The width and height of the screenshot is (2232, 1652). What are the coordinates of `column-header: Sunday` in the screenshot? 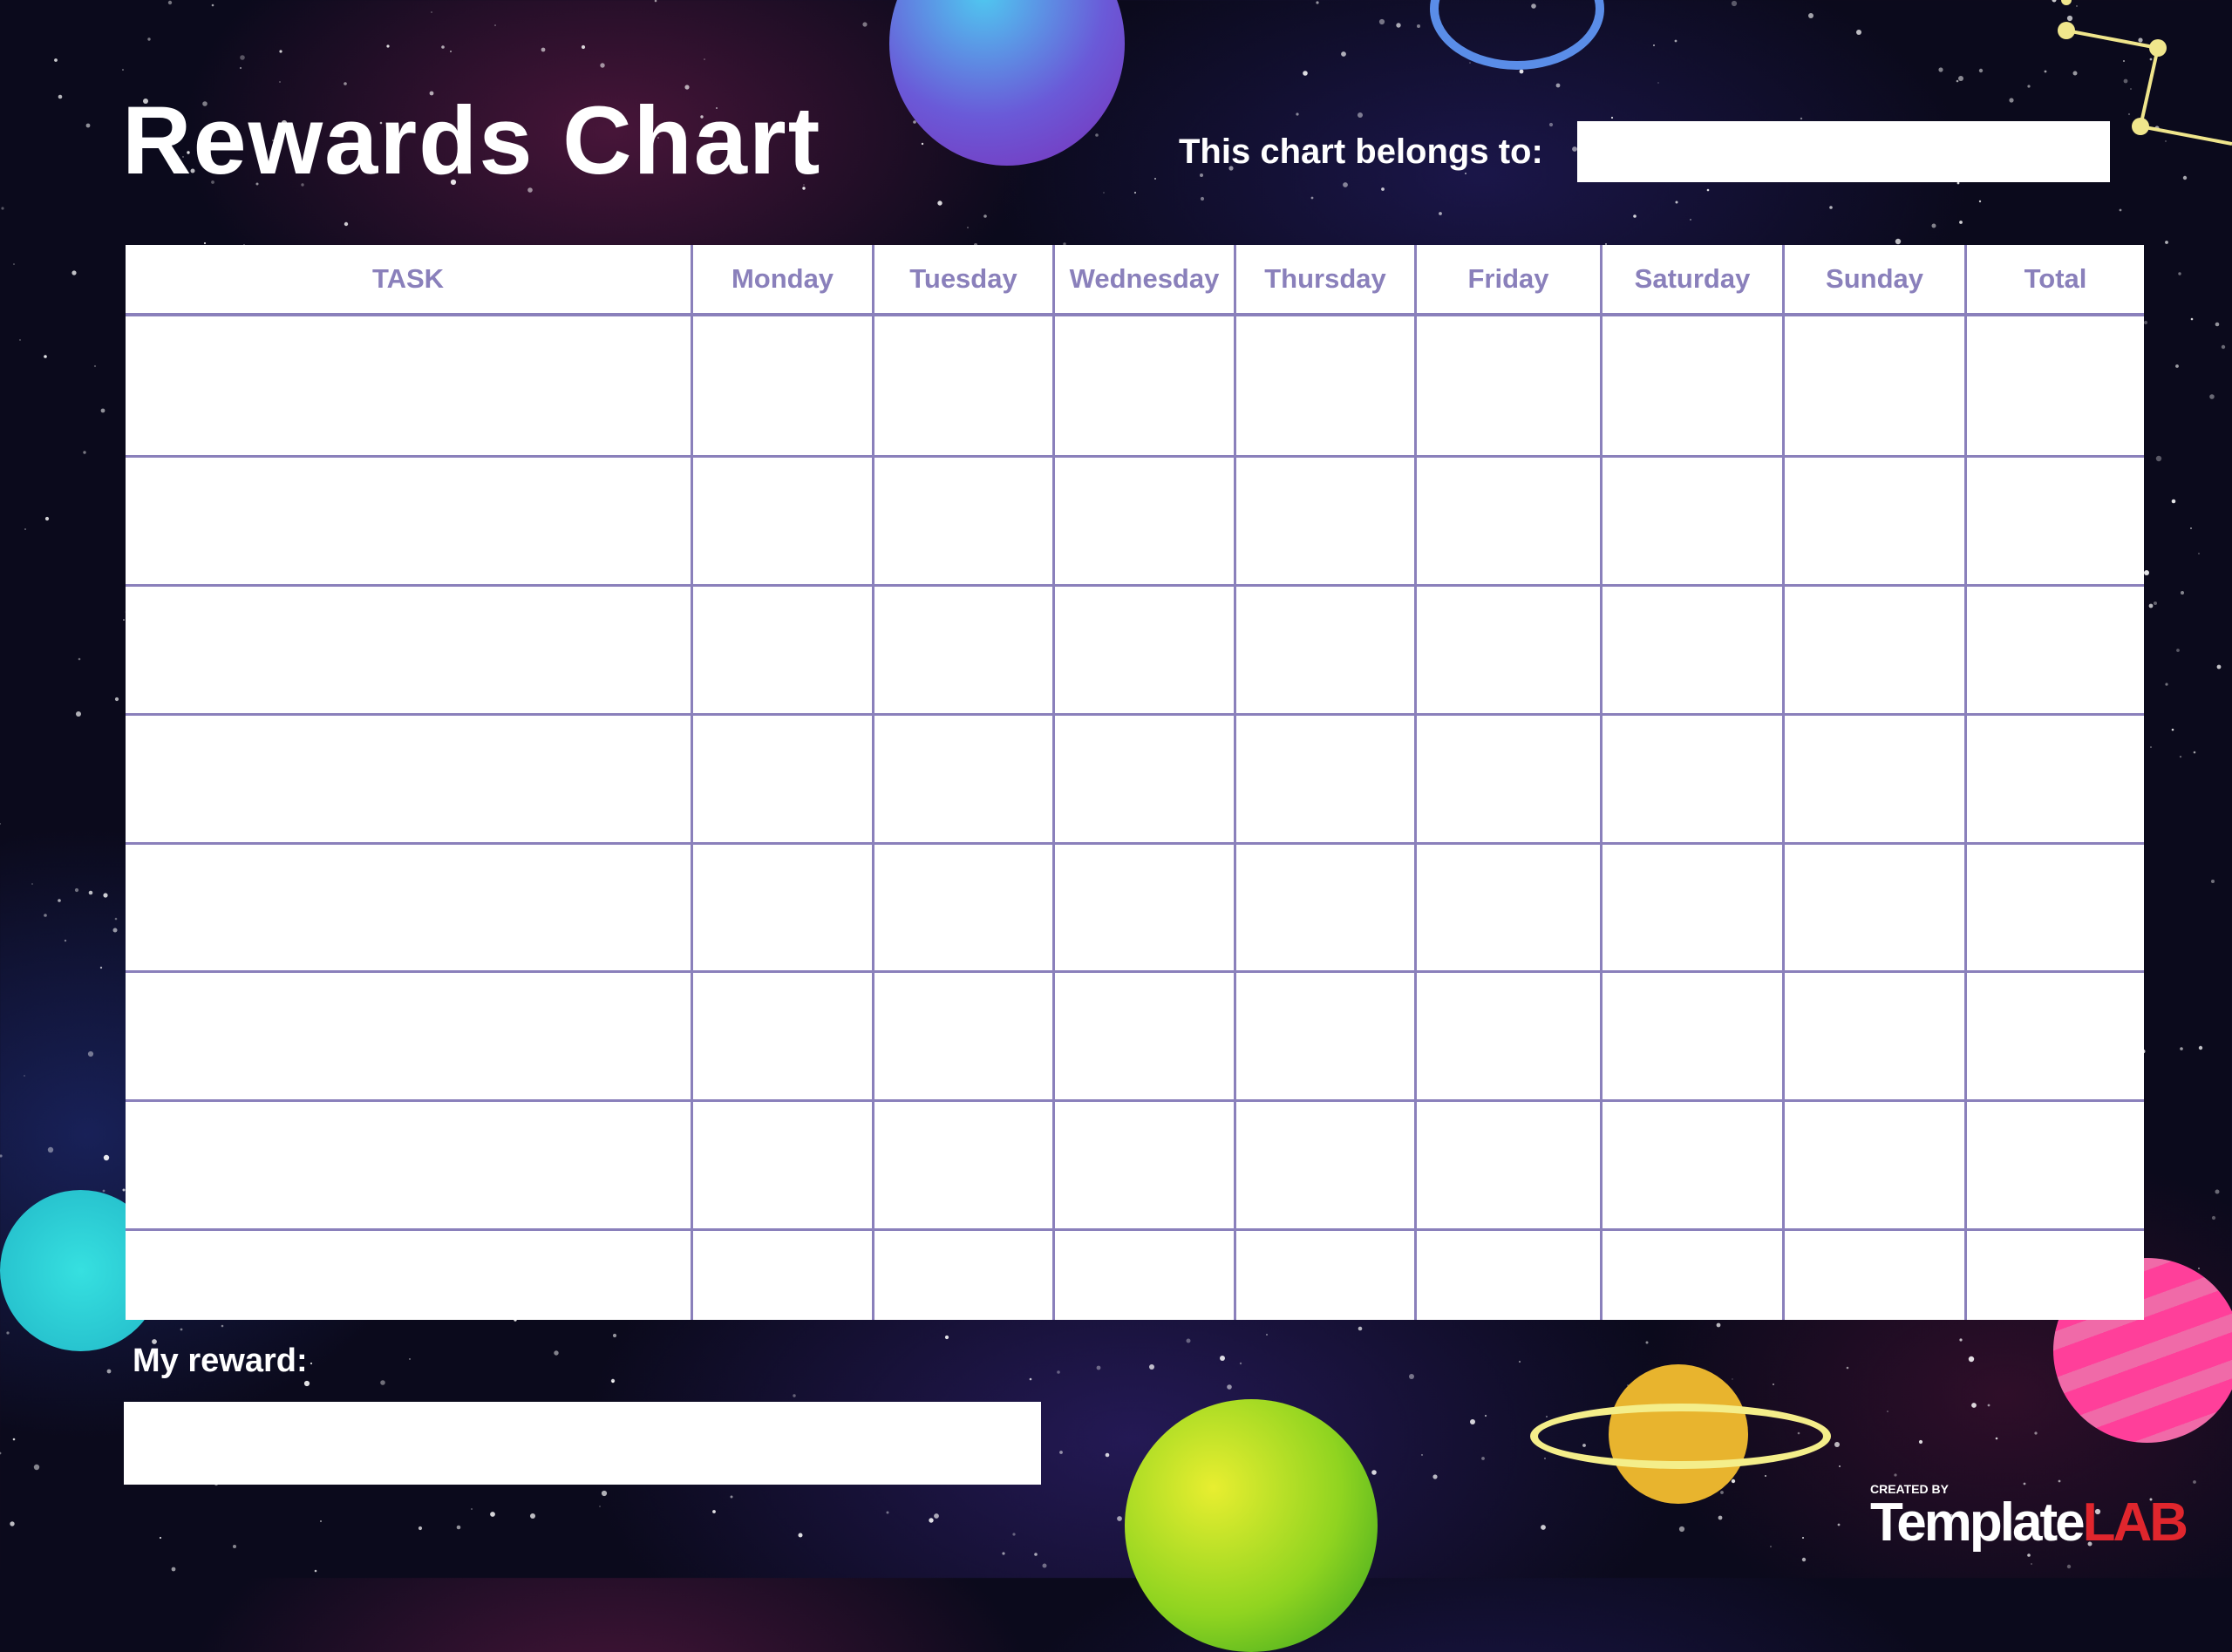 It's located at (1874, 280).